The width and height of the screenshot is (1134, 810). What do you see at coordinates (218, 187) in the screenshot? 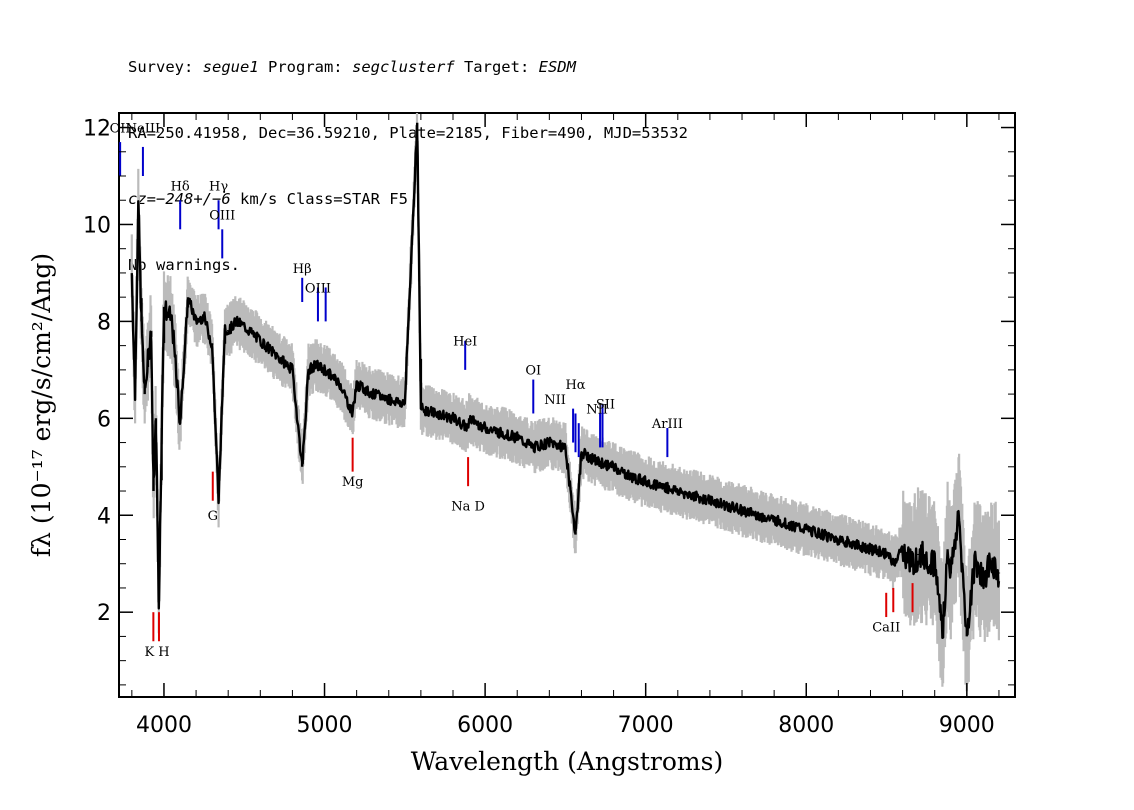
I see `emission-line-label: Hγ` at bounding box center [218, 187].